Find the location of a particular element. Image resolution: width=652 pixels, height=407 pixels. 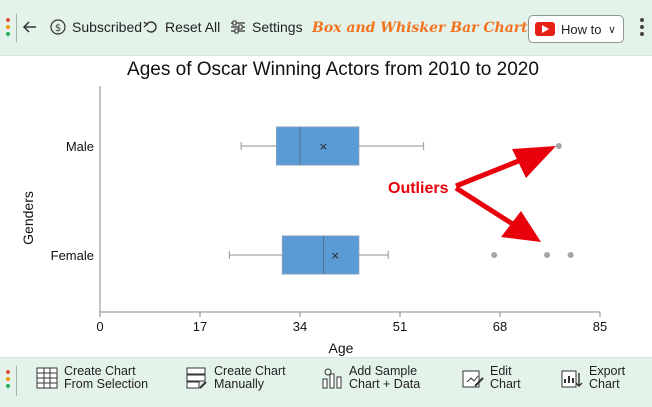

x-tick-label: 34 is located at coordinates (300, 326).